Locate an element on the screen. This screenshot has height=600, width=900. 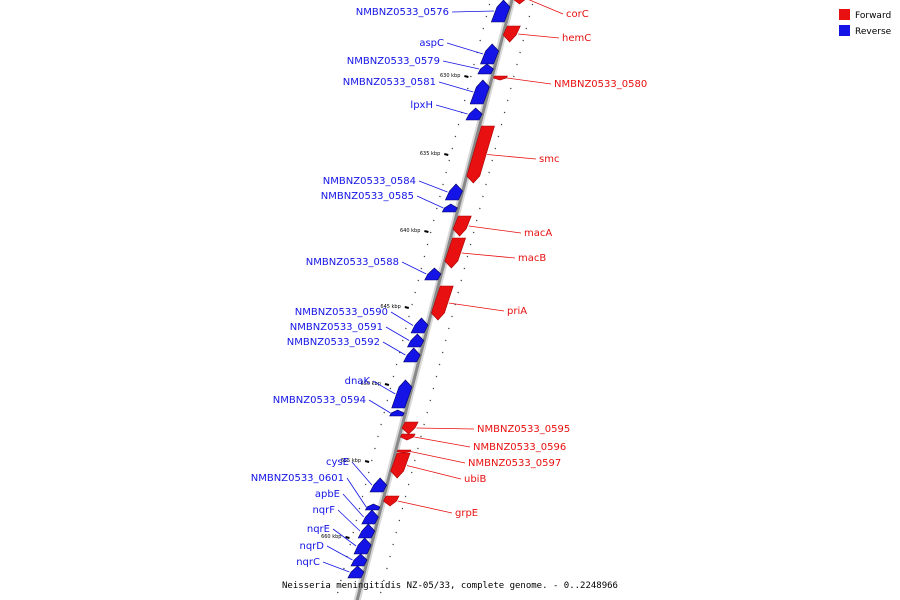
gene-label-apbE: apbE is located at coordinates (327, 494).